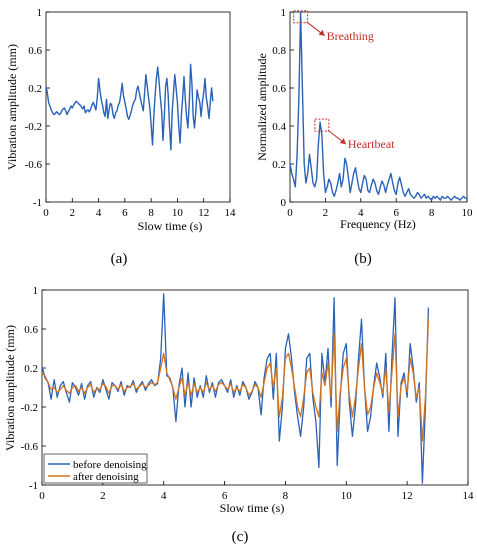 Image resolution: width=477 pixels, height=550 pixels. What do you see at coordinates (34, 165) in the screenshot?
I see `panel-a-ytick-label: -0.6` at bounding box center [34, 165].